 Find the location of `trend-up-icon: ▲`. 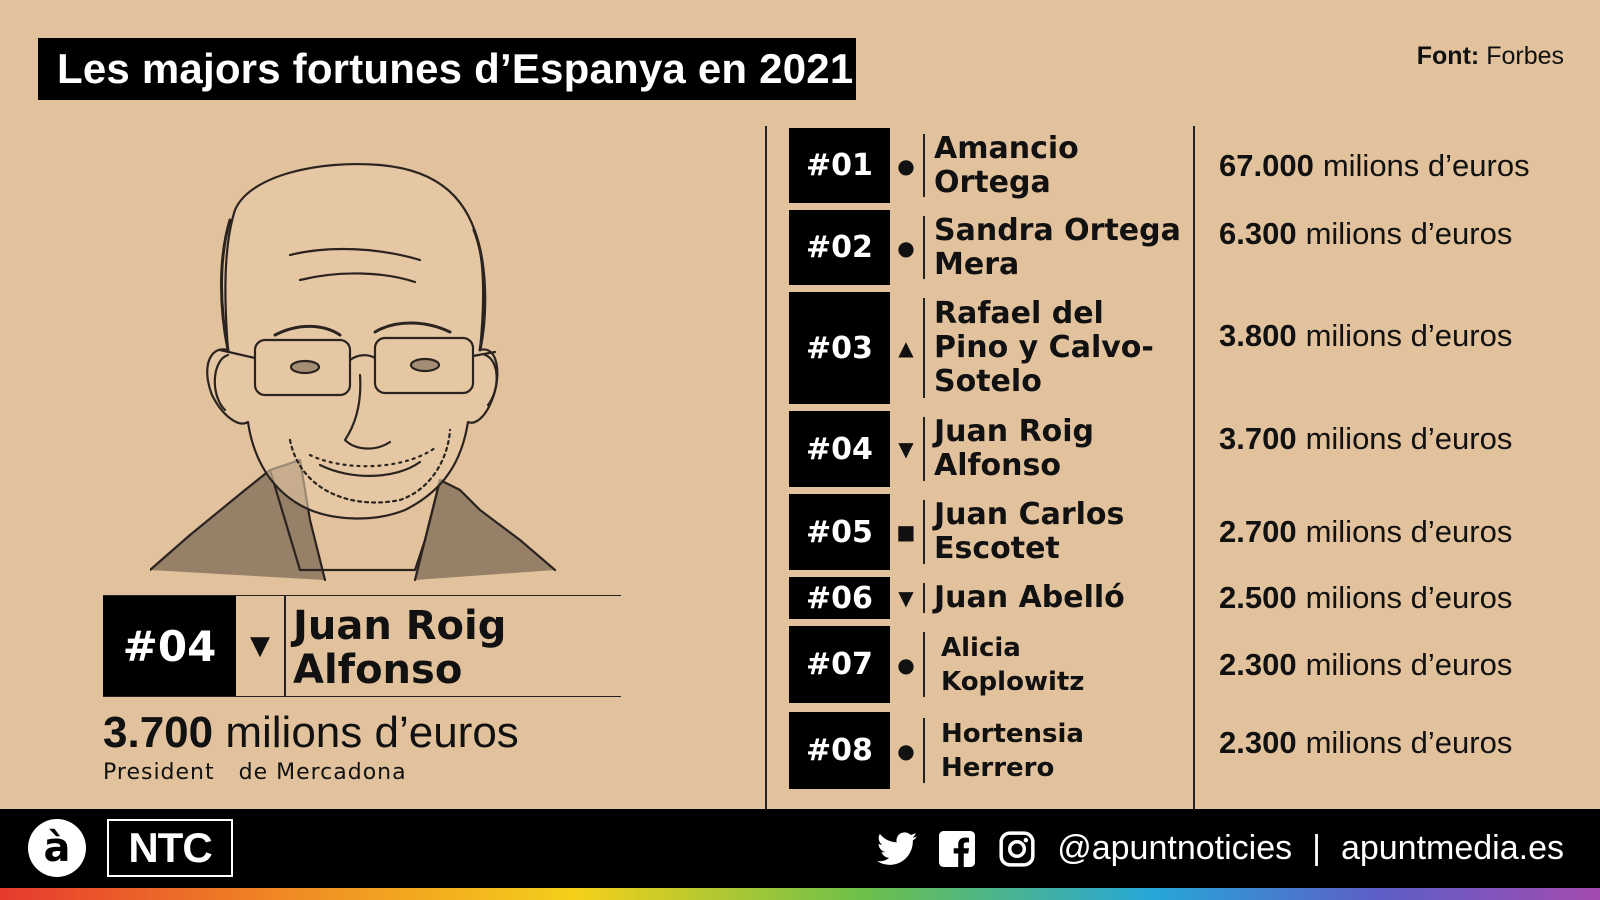

trend-up-icon: ▲ is located at coordinates (906, 348).